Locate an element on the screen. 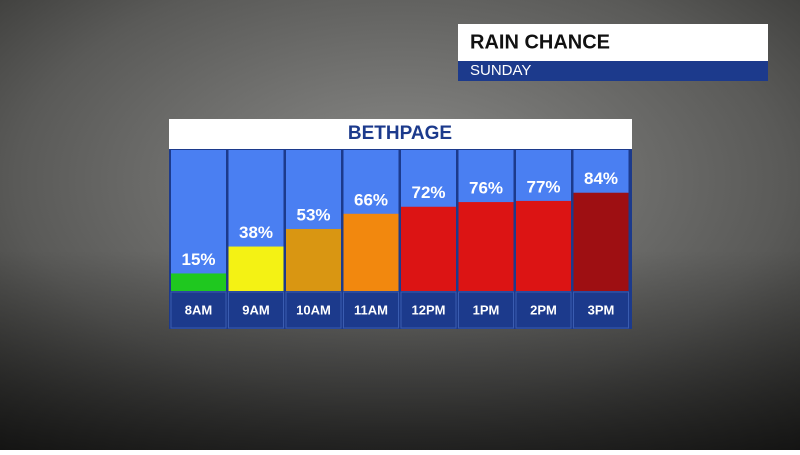  x-tick-label: 8AM is located at coordinates (198, 309).